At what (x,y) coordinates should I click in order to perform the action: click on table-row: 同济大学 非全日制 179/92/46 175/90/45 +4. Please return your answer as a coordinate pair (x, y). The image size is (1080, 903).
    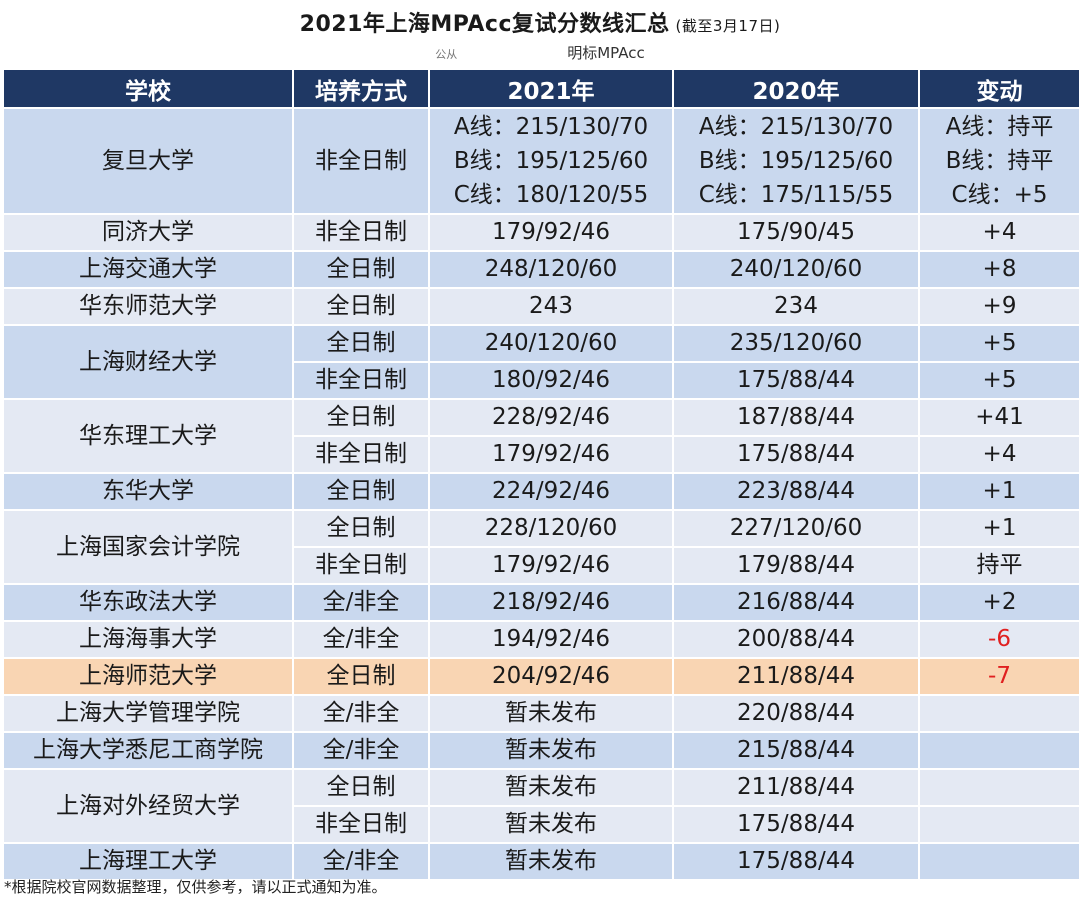
    Looking at the image, I should click on (541, 232).